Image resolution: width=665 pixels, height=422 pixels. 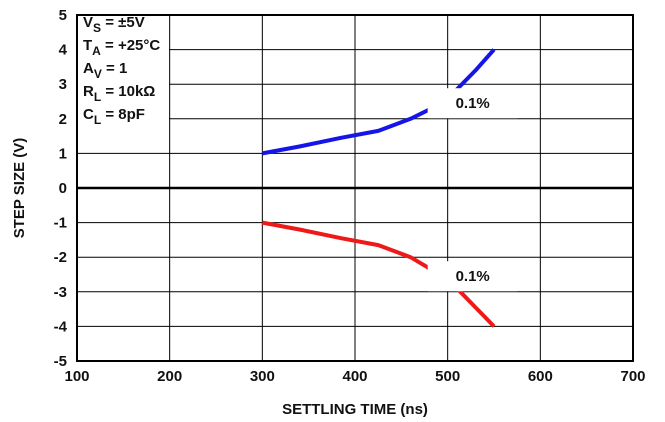 What do you see at coordinates (76, 376) in the screenshot?
I see `x-tick-label: 100` at bounding box center [76, 376].